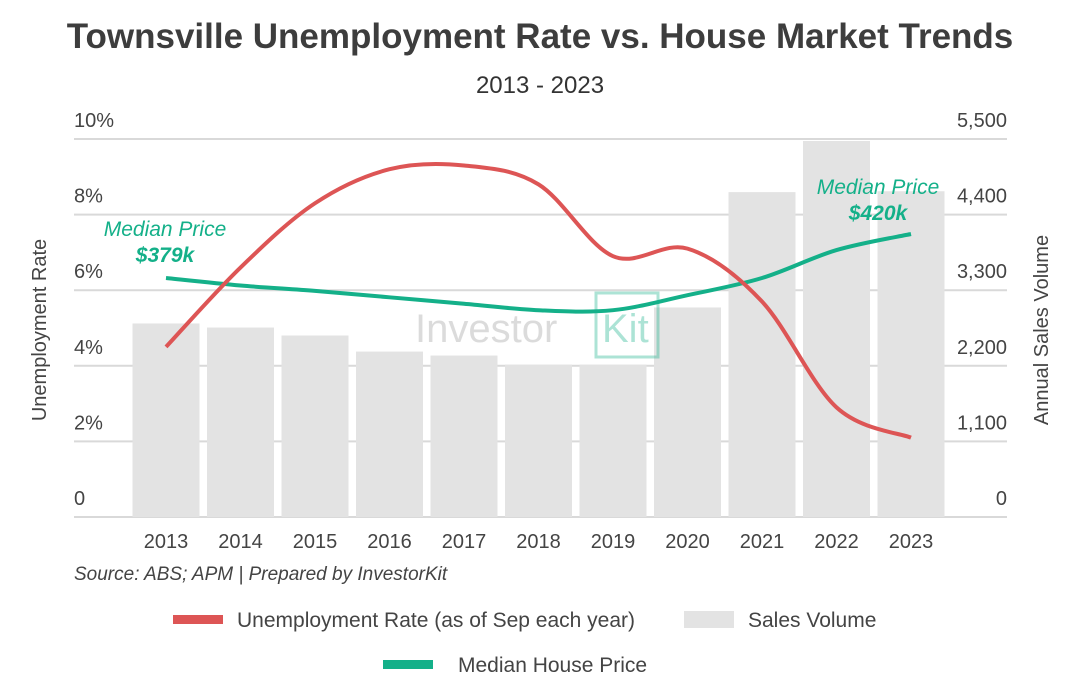 Image resolution: width=1080 pixels, height=689 pixels. What do you see at coordinates (687, 412) in the screenshot?
I see `bar-sales-2020` at bounding box center [687, 412].